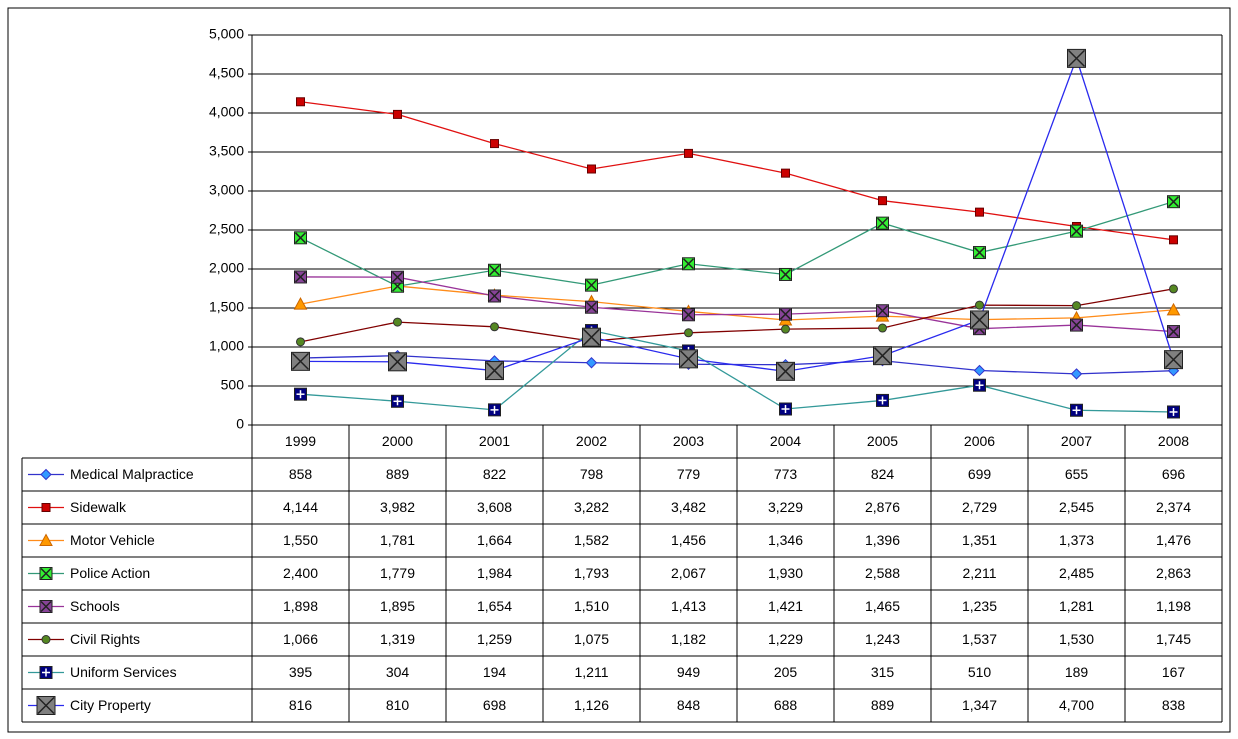  What do you see at coordinates (300, 441) in the screenshot?
I see `x-tick-label: 1999` at bounding box center [300, 441].